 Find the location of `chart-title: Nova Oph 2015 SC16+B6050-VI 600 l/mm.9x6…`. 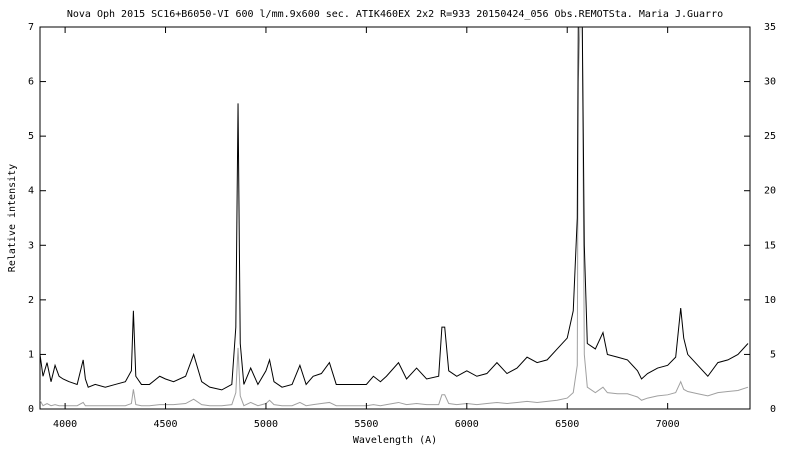

chart-title: Nova Oph 2015 SC16+B6050-VI 600 l/mm.9x6… is located at coordinates (395, 14).